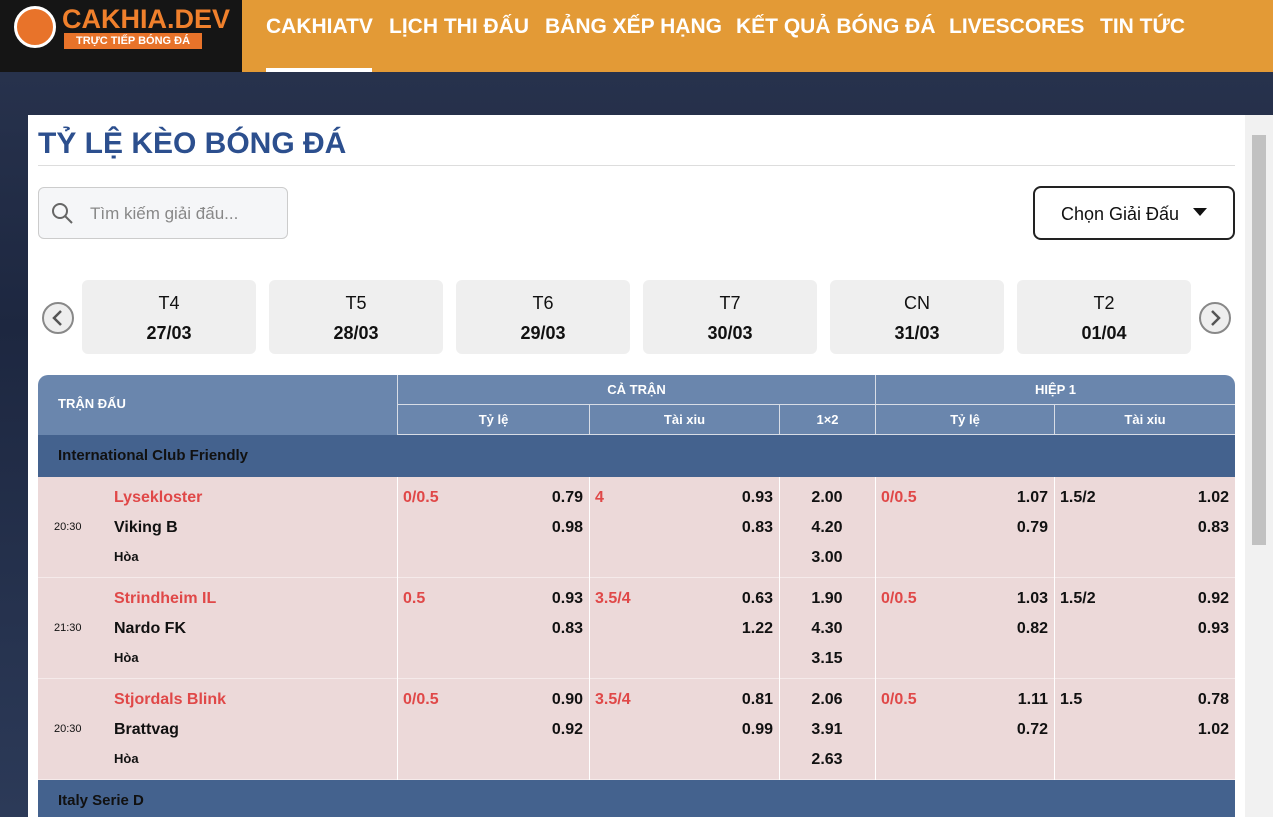 Image resolution: width=1273 pixels, height=817 pixels. I want to click on odds-line: 3.5/4, so click(613, 598).